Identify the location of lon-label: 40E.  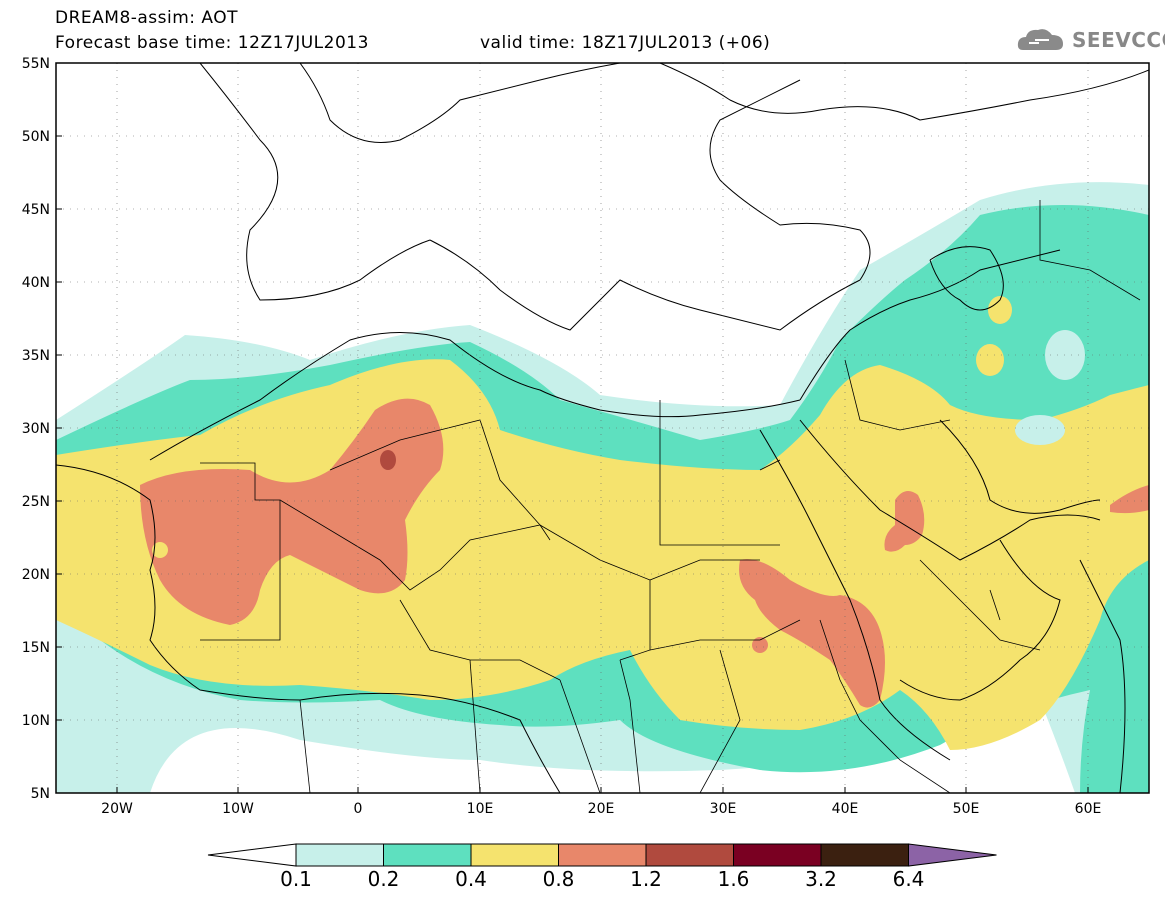
(845, 809).